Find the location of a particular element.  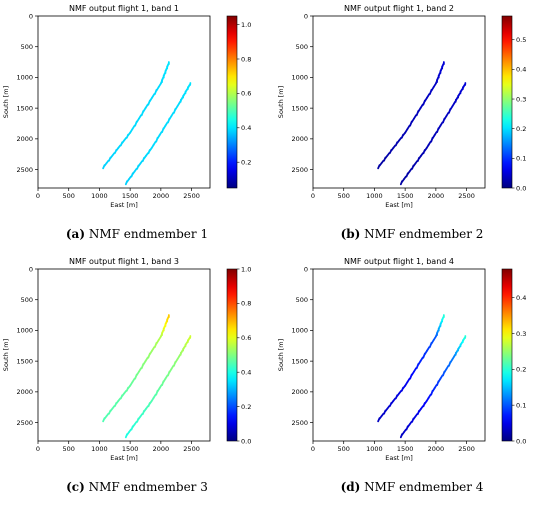

caption-letter: (c) is located at coordinates (75, 487).